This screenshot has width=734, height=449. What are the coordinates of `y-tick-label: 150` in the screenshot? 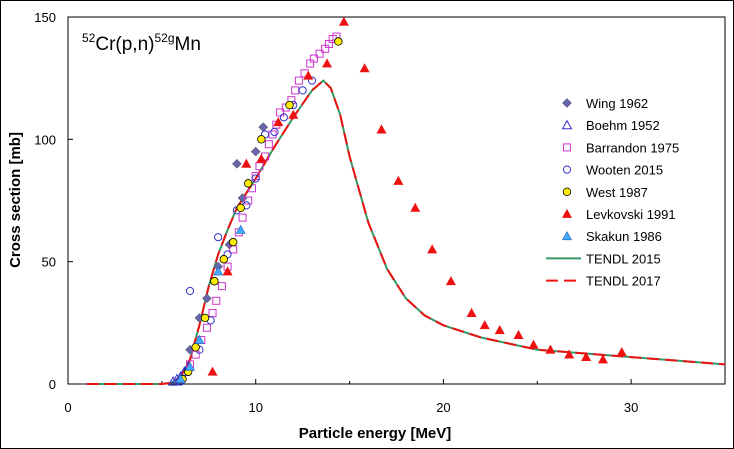 It's located at (45, 17).